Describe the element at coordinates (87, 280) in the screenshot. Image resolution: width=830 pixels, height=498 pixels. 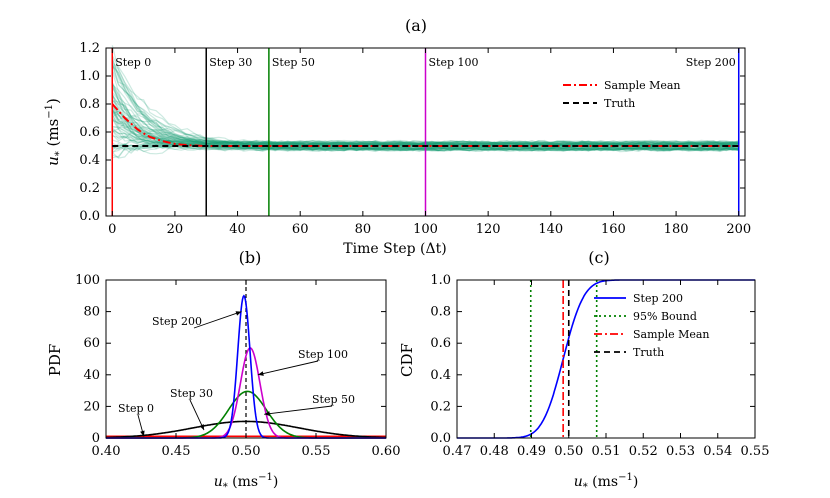
I see `panel-b-ytick-label: 100` at that location.